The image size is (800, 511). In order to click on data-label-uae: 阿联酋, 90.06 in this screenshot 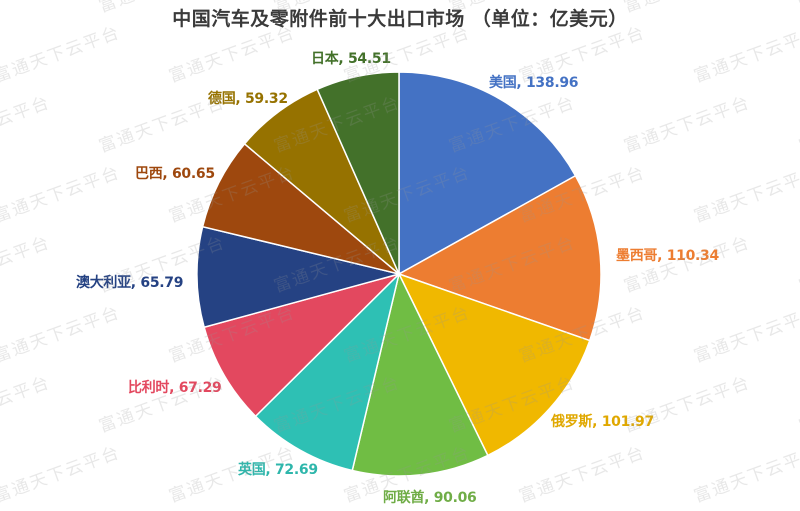, I will do `click(430, 498)`.